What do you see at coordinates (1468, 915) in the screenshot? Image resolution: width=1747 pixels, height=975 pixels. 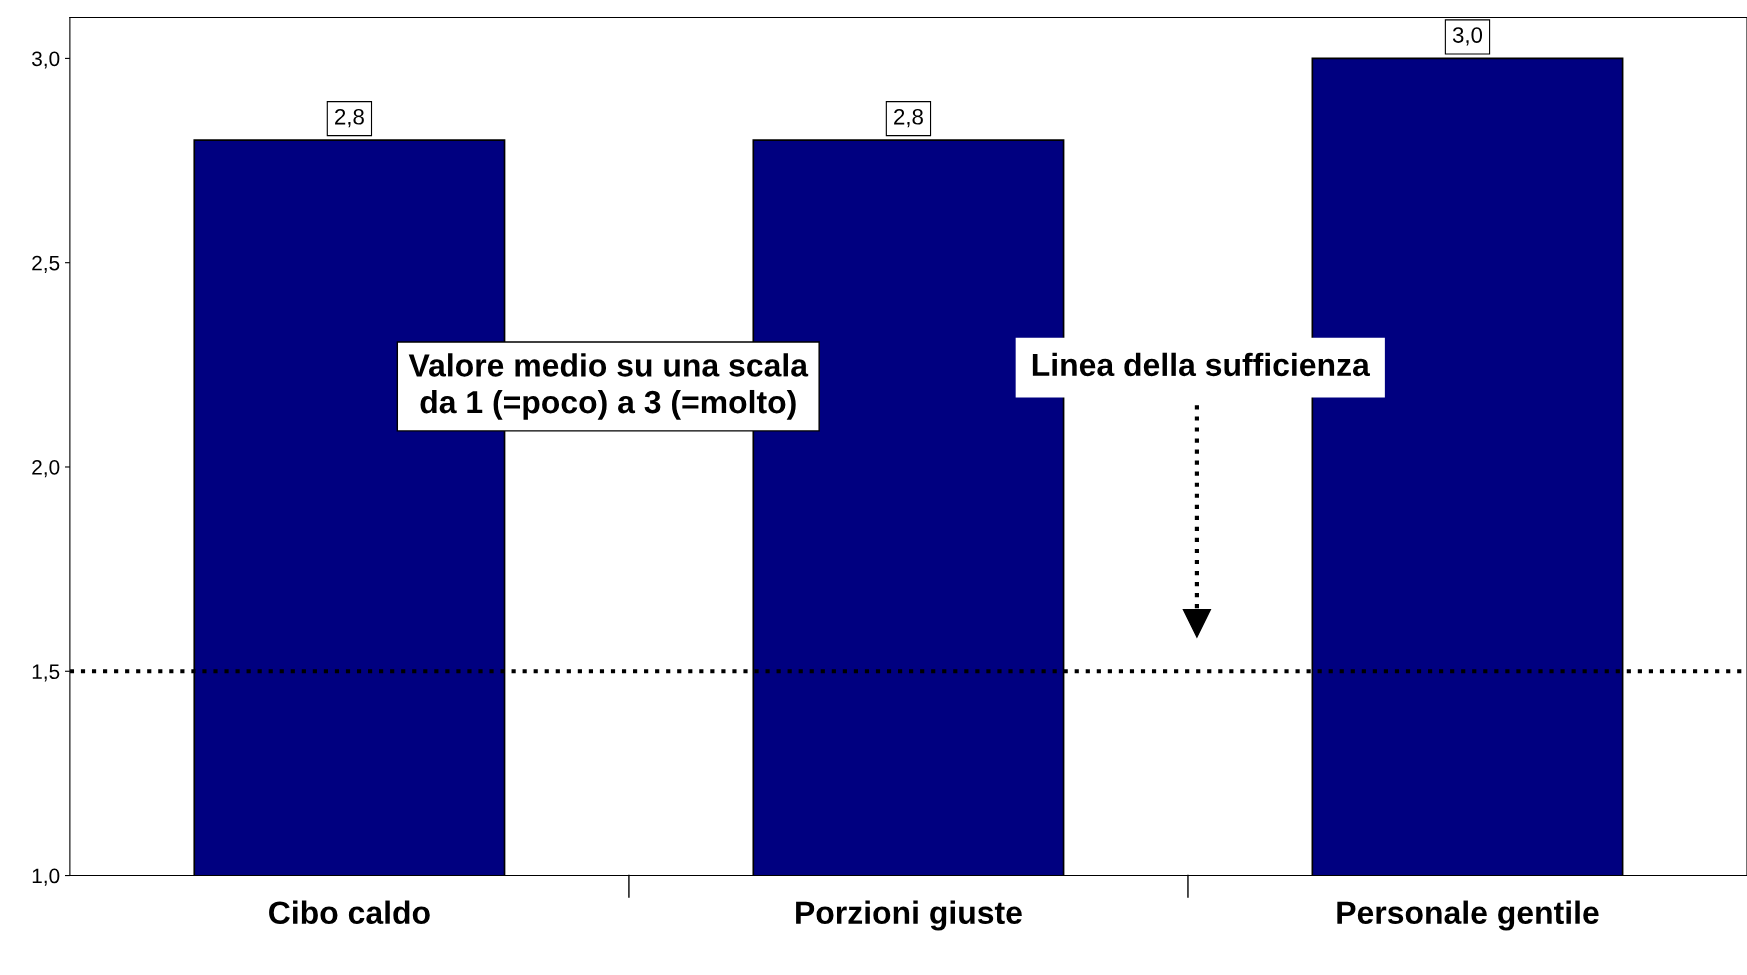 I see `x-tick-label: Personale gentile` at bounding box center [1468, 915].